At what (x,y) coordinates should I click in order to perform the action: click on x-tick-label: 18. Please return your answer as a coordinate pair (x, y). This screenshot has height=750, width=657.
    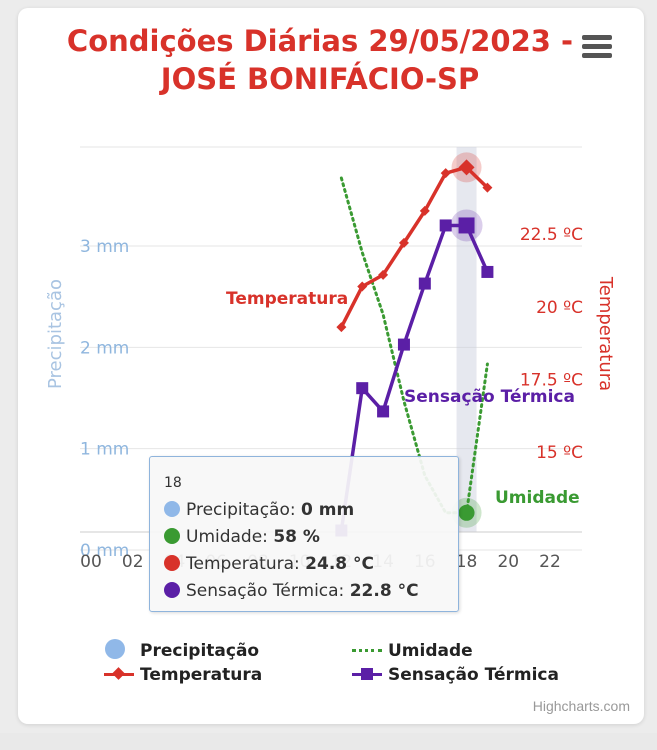
    Looking at the image, I should click on (467, 562).